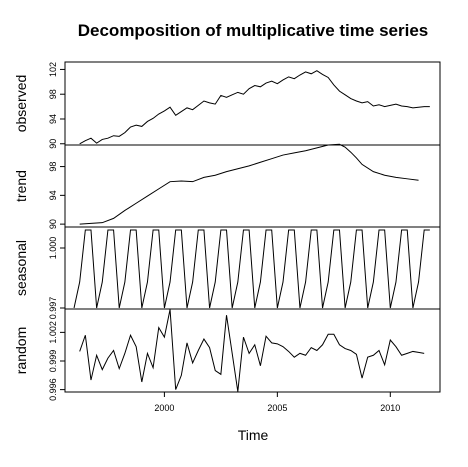  What do you see at coordinates (277, 408) in the screenshot?
I see `x-tick-label: 2005` at bounding box center [277, 408].